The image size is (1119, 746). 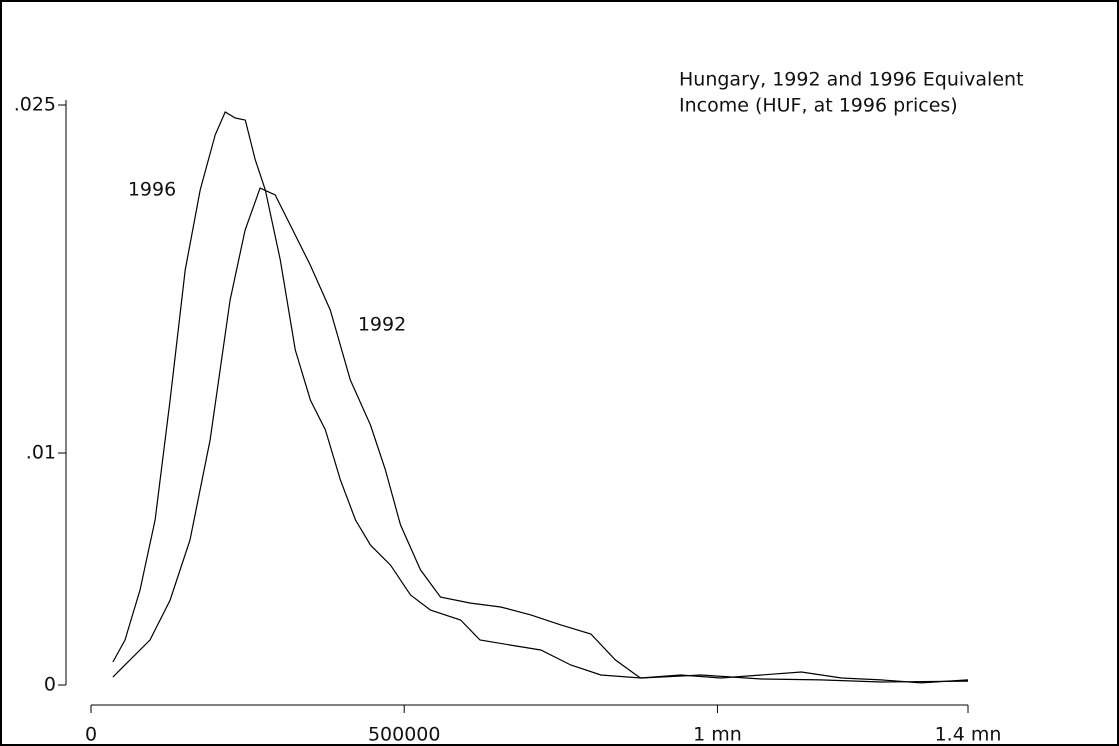 What do you see at coordinates (404, 735) in the screenshot?
I see `x-tick-label: 500000` at bounding box center [404, 735].